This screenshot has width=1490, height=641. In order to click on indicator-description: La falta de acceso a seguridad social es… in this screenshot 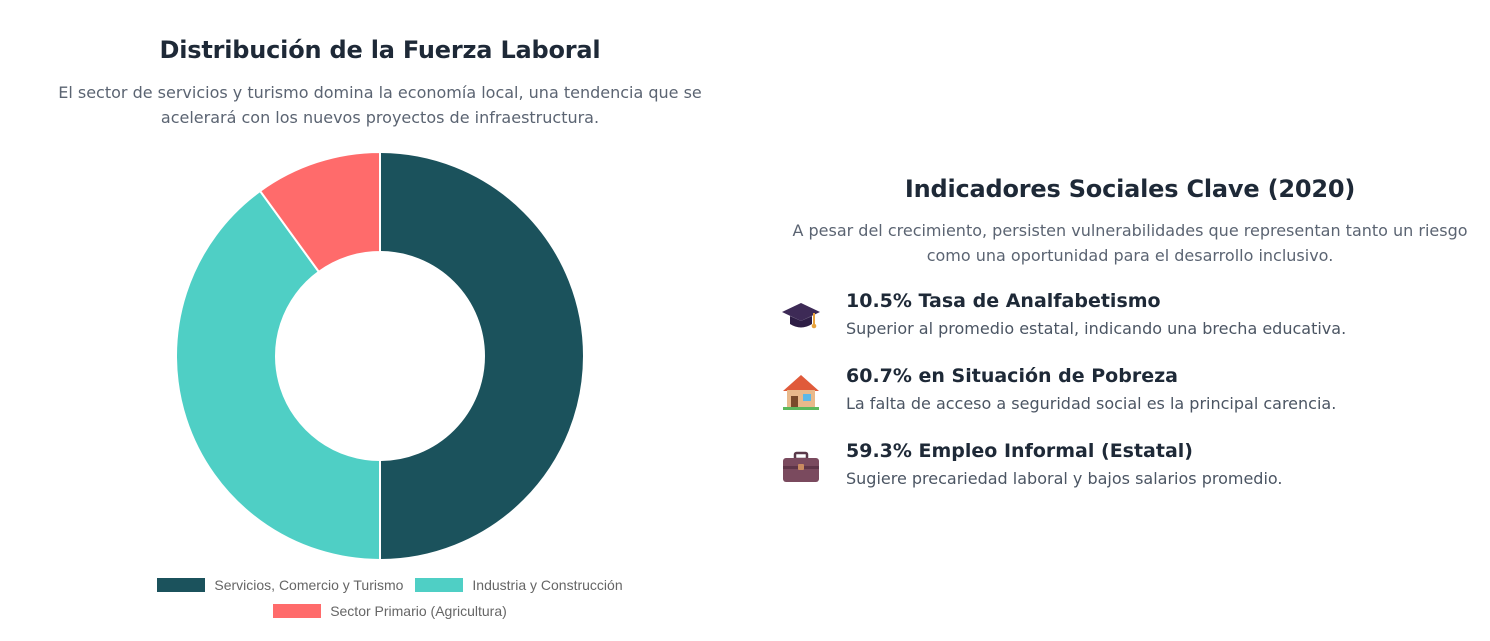, I will do `click(1091, 403)`.